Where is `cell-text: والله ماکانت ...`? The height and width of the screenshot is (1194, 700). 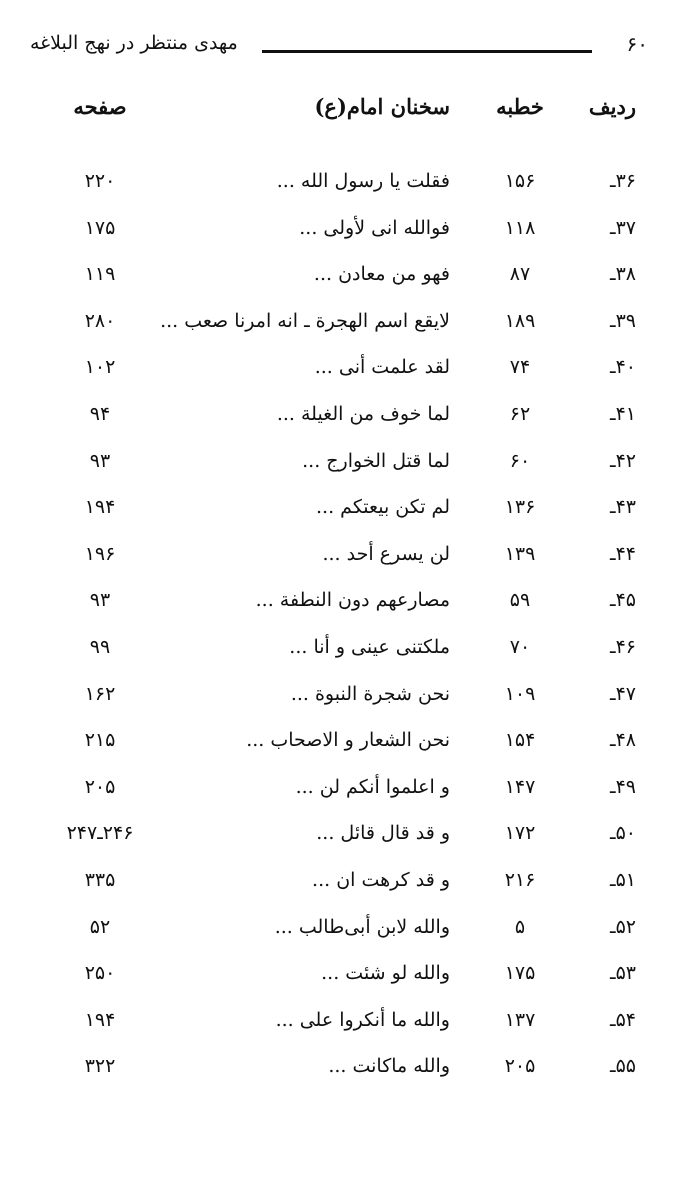
cell-text: والله ماکانت ... is located at coordinates (389, 1066).